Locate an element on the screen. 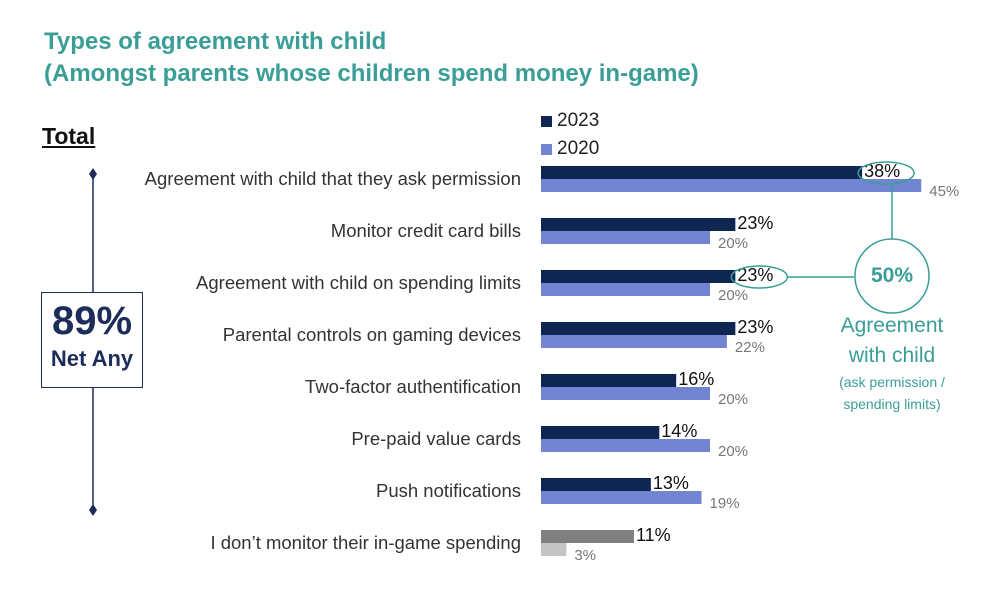  callout-percent: 50% is located at coordinates (892, 275).